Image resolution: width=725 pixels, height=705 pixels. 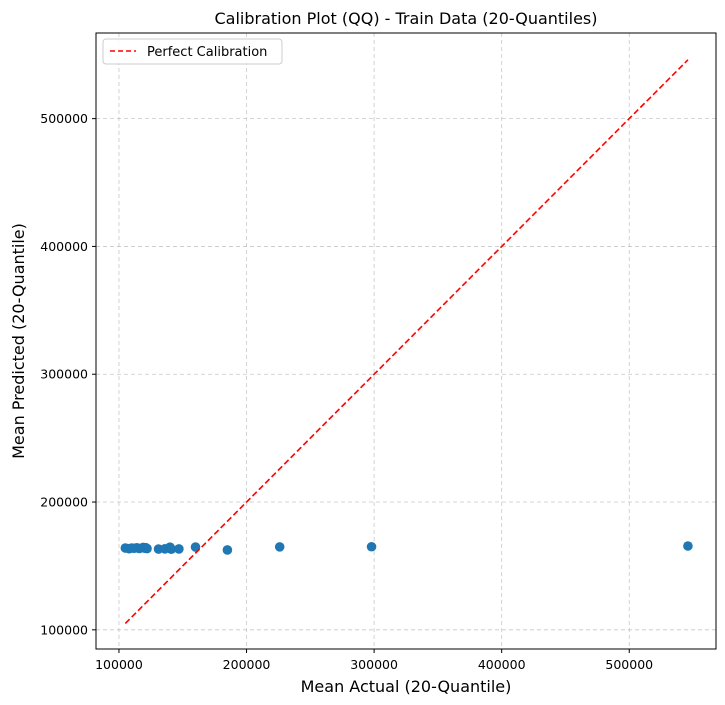 I want to click on x-axis-title: Mean Actual (20-Quantile), so click(x=406, y=686).